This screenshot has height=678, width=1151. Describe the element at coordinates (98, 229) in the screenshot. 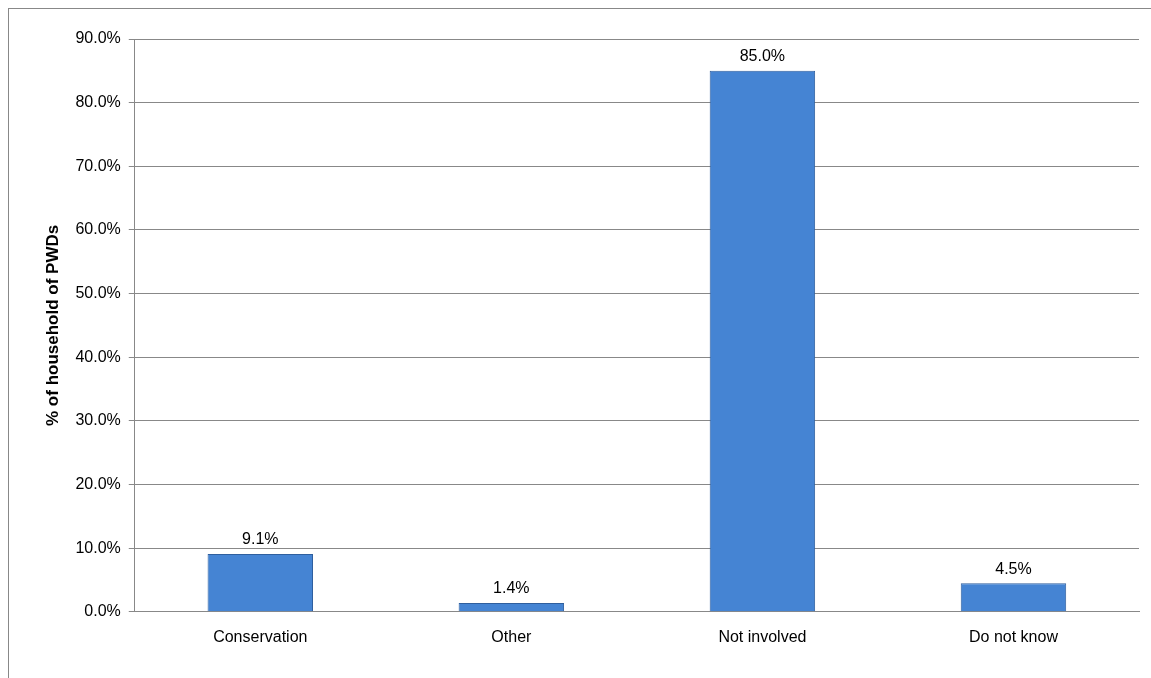

I see `y-tick-label: 60.0%` at that location.